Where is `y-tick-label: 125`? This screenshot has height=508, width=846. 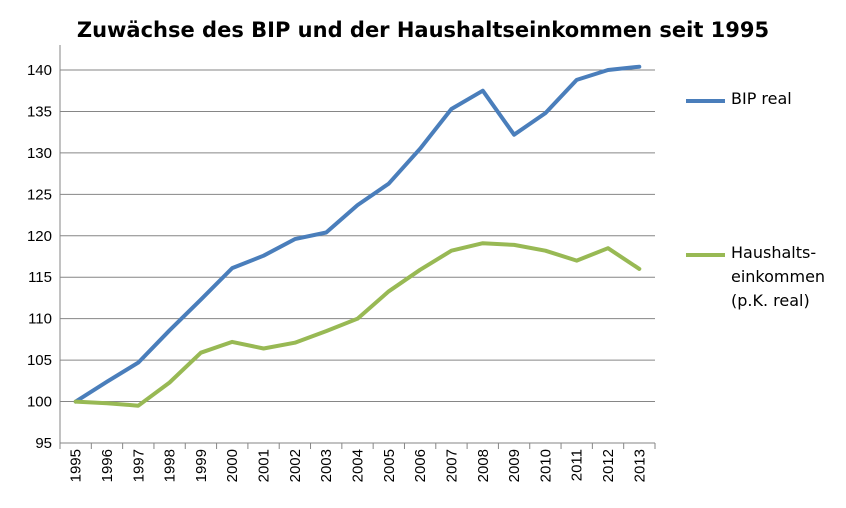
y-tick-label: 125 is located at coordinates (39, 194).